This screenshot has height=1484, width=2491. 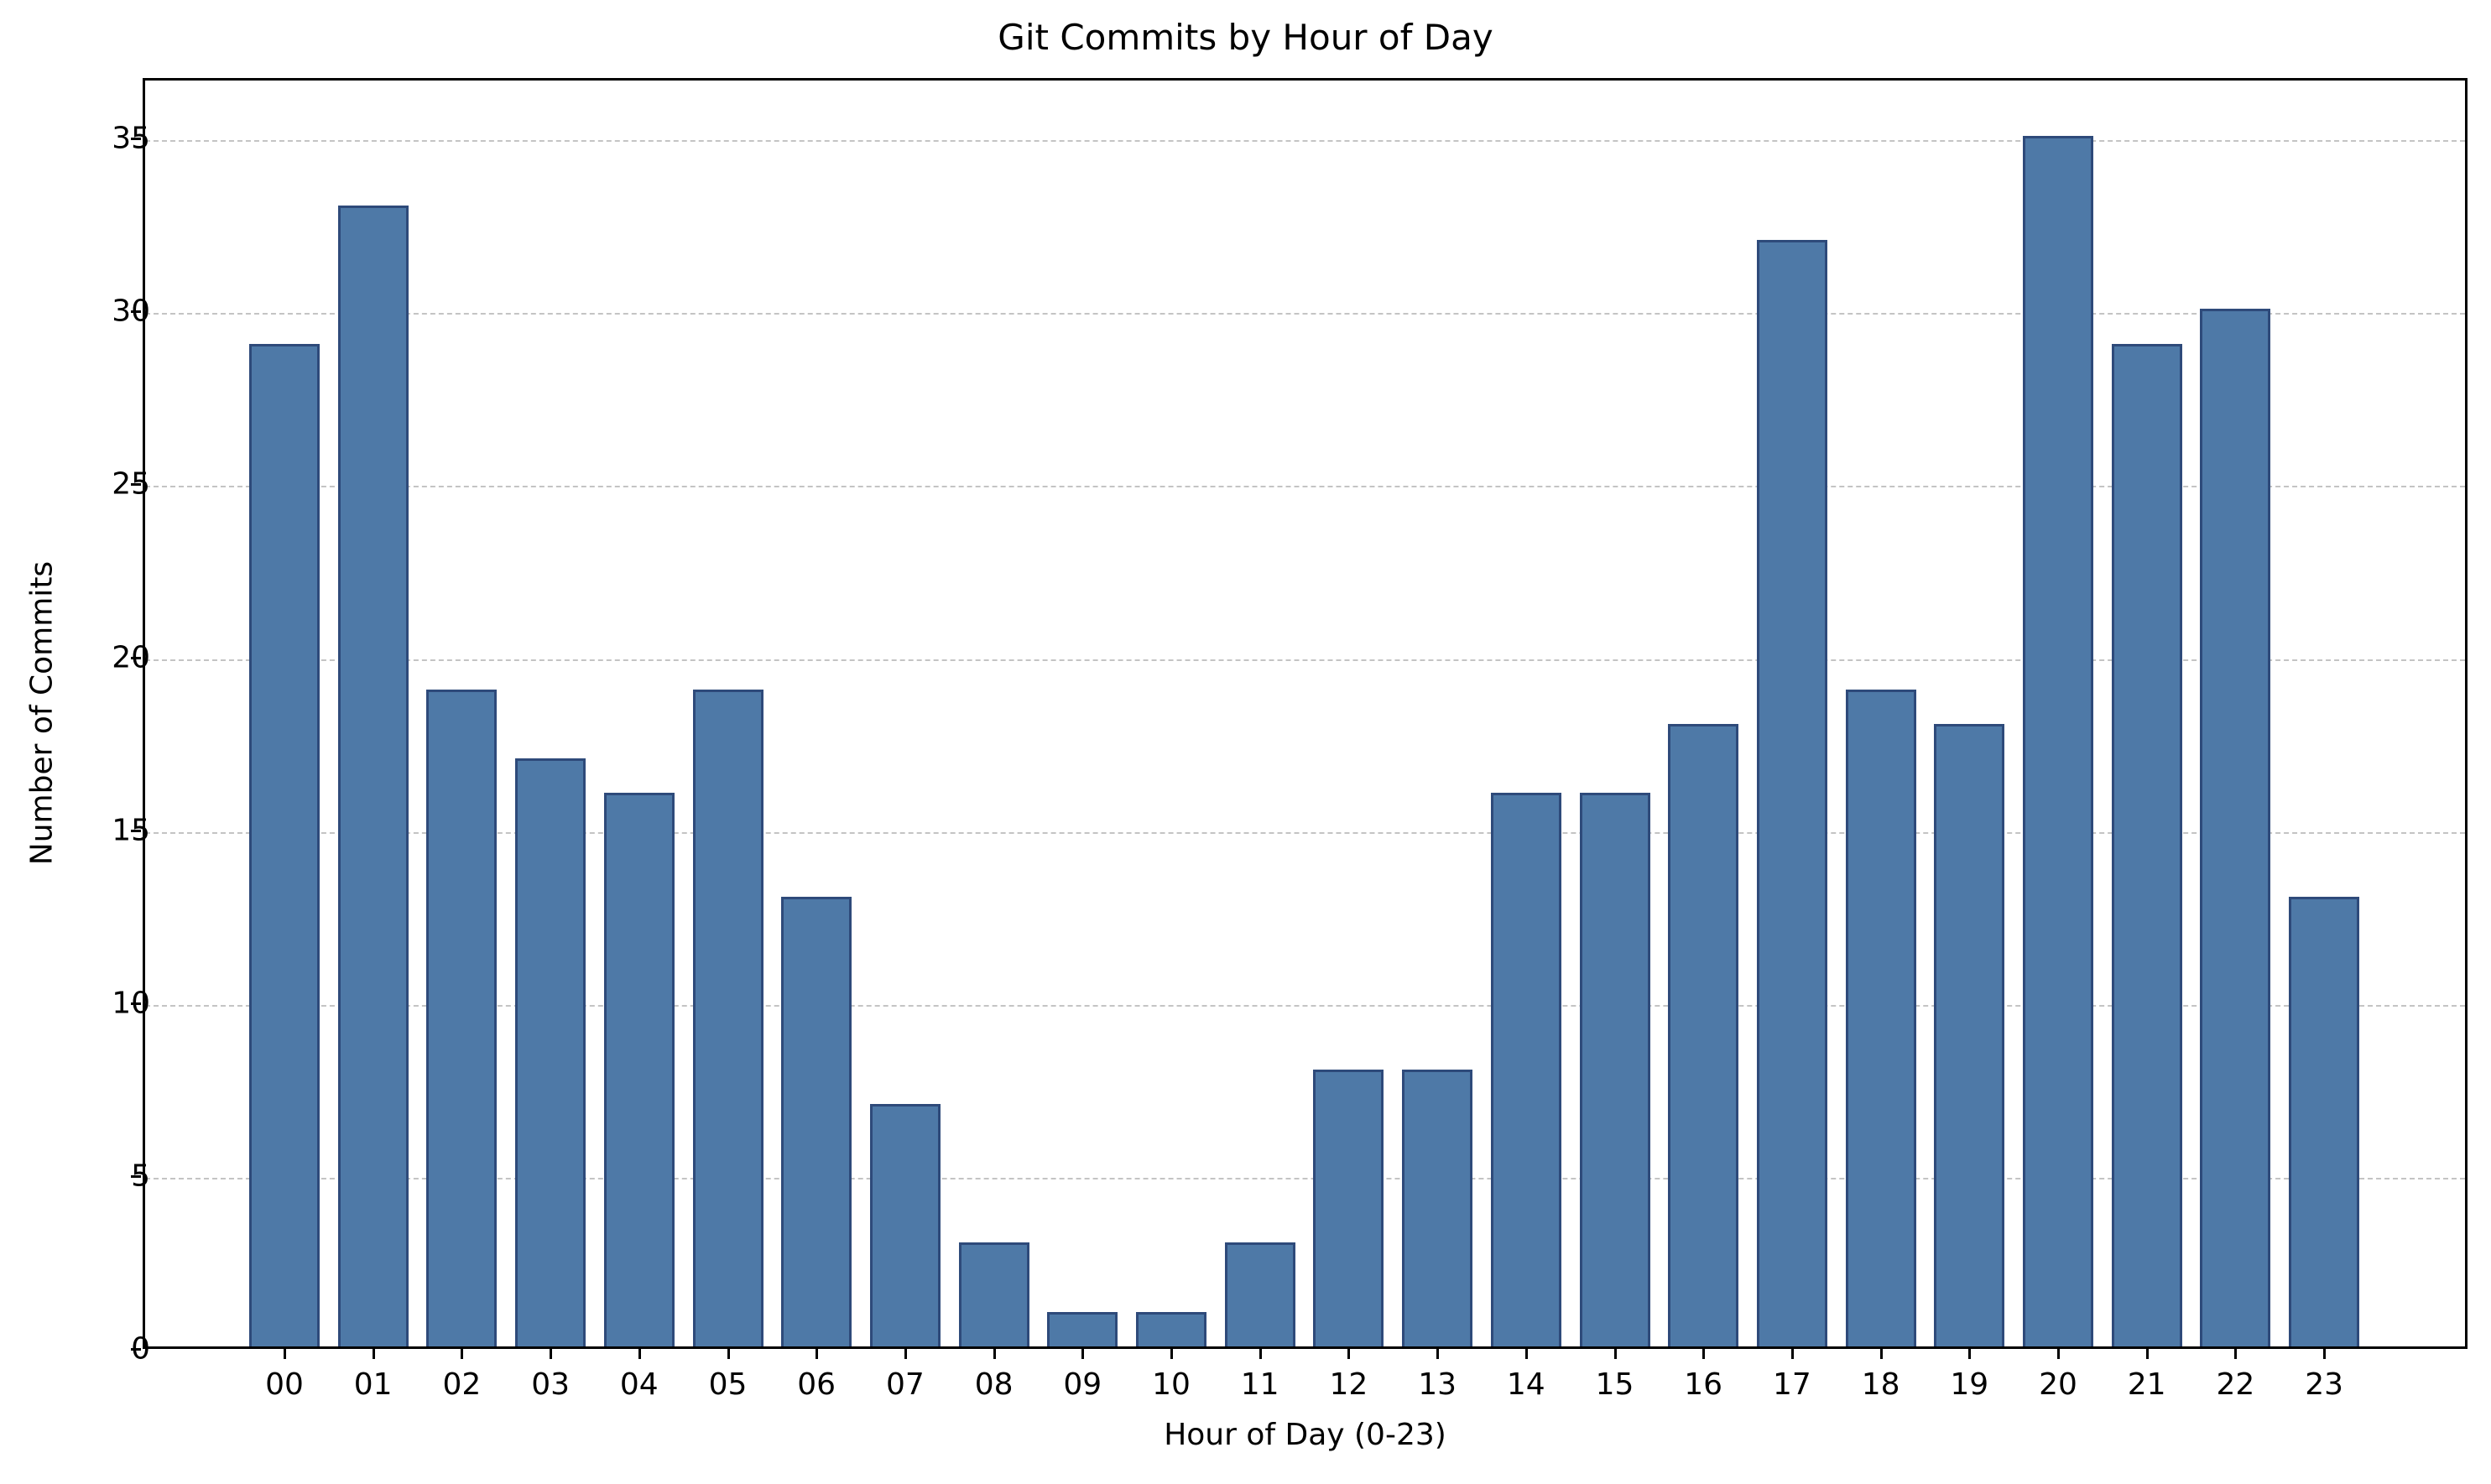 I want to click on x-tick-label: 01, so click(x=373, y=1384).